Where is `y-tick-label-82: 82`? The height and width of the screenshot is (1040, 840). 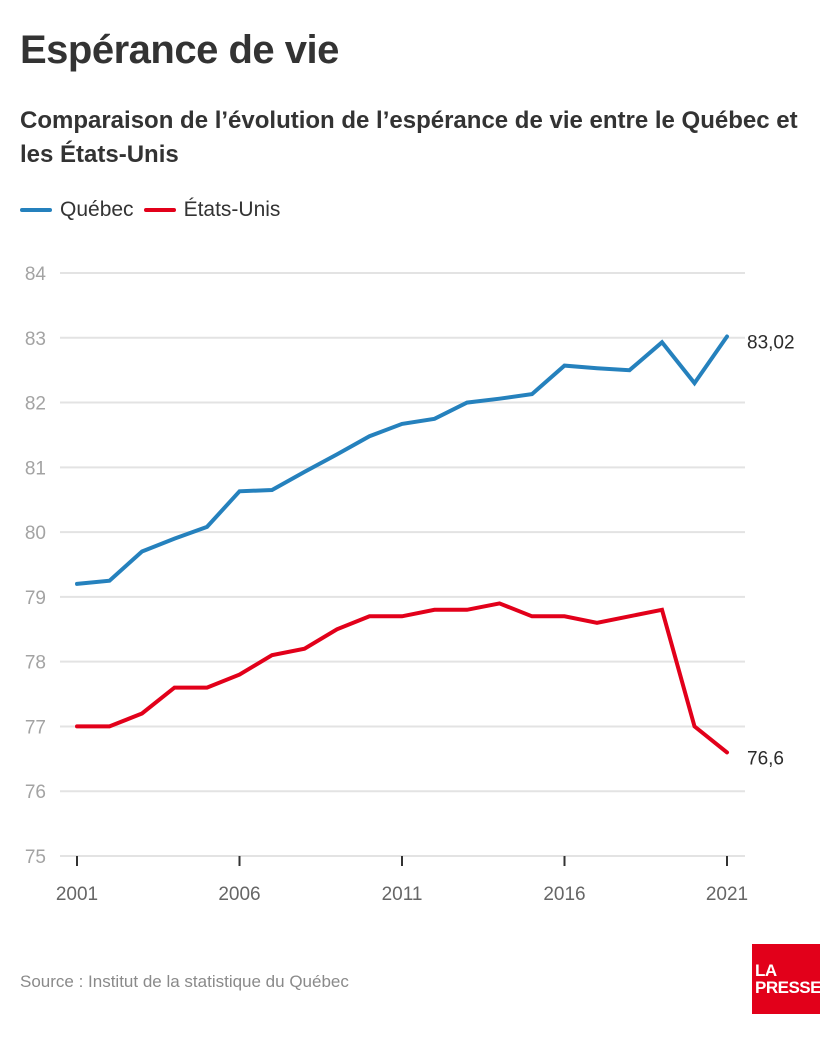 y-tick-label-82: 82 is located at coordinates (35, 404).